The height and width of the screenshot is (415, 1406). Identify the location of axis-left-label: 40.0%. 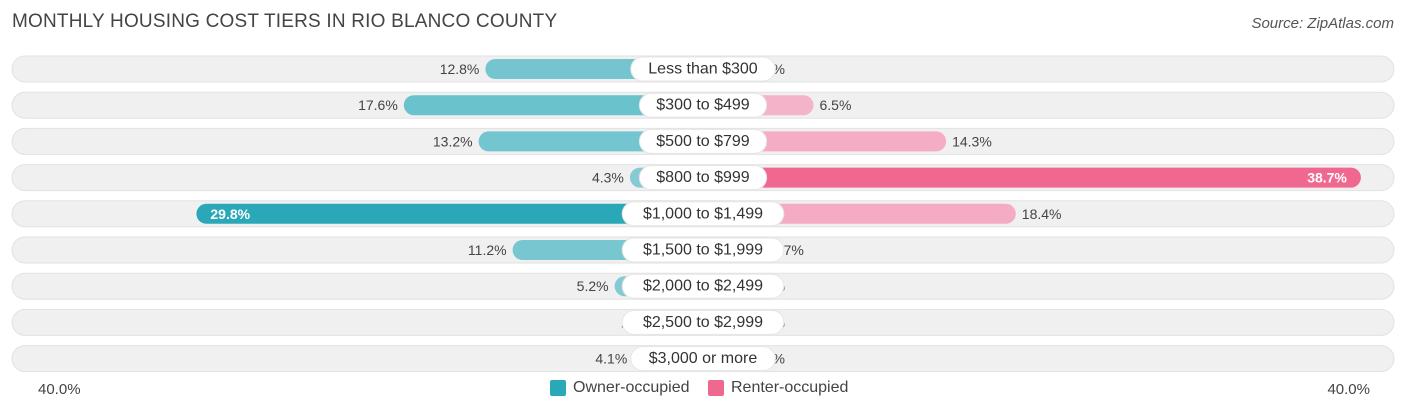
(59, 389).